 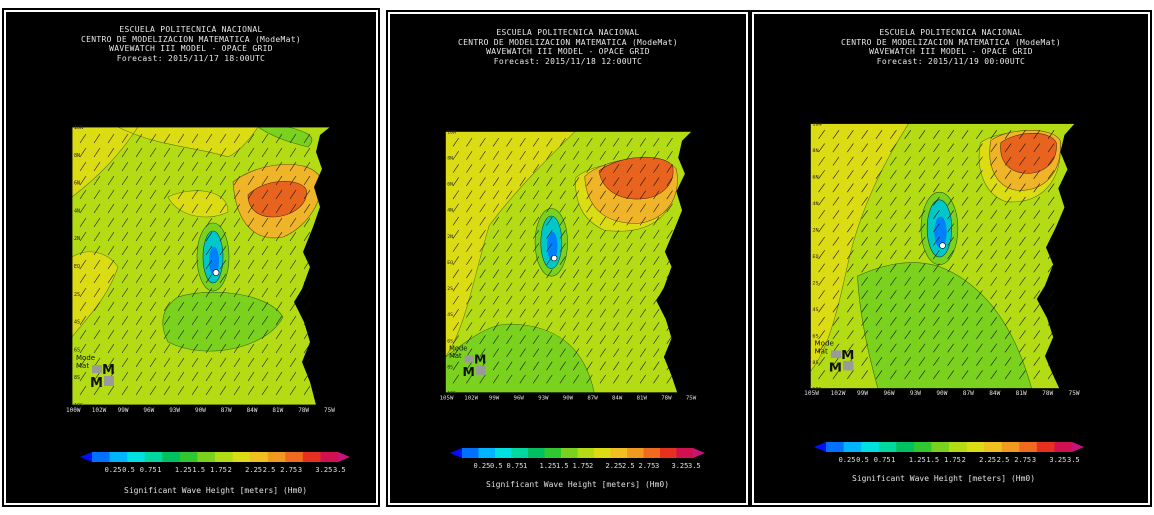 I want to click on x-tick-label: 78W, so click(x=303, y=410).